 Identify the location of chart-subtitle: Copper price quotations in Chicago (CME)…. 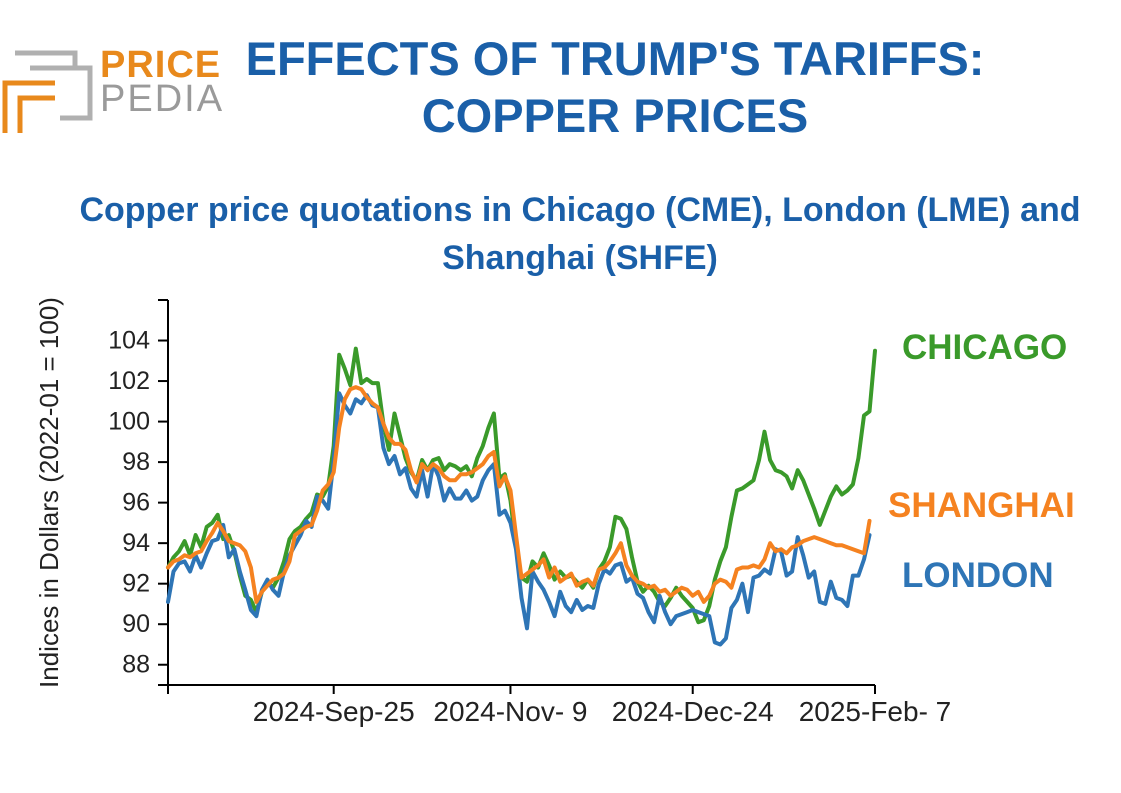
(580, 234).